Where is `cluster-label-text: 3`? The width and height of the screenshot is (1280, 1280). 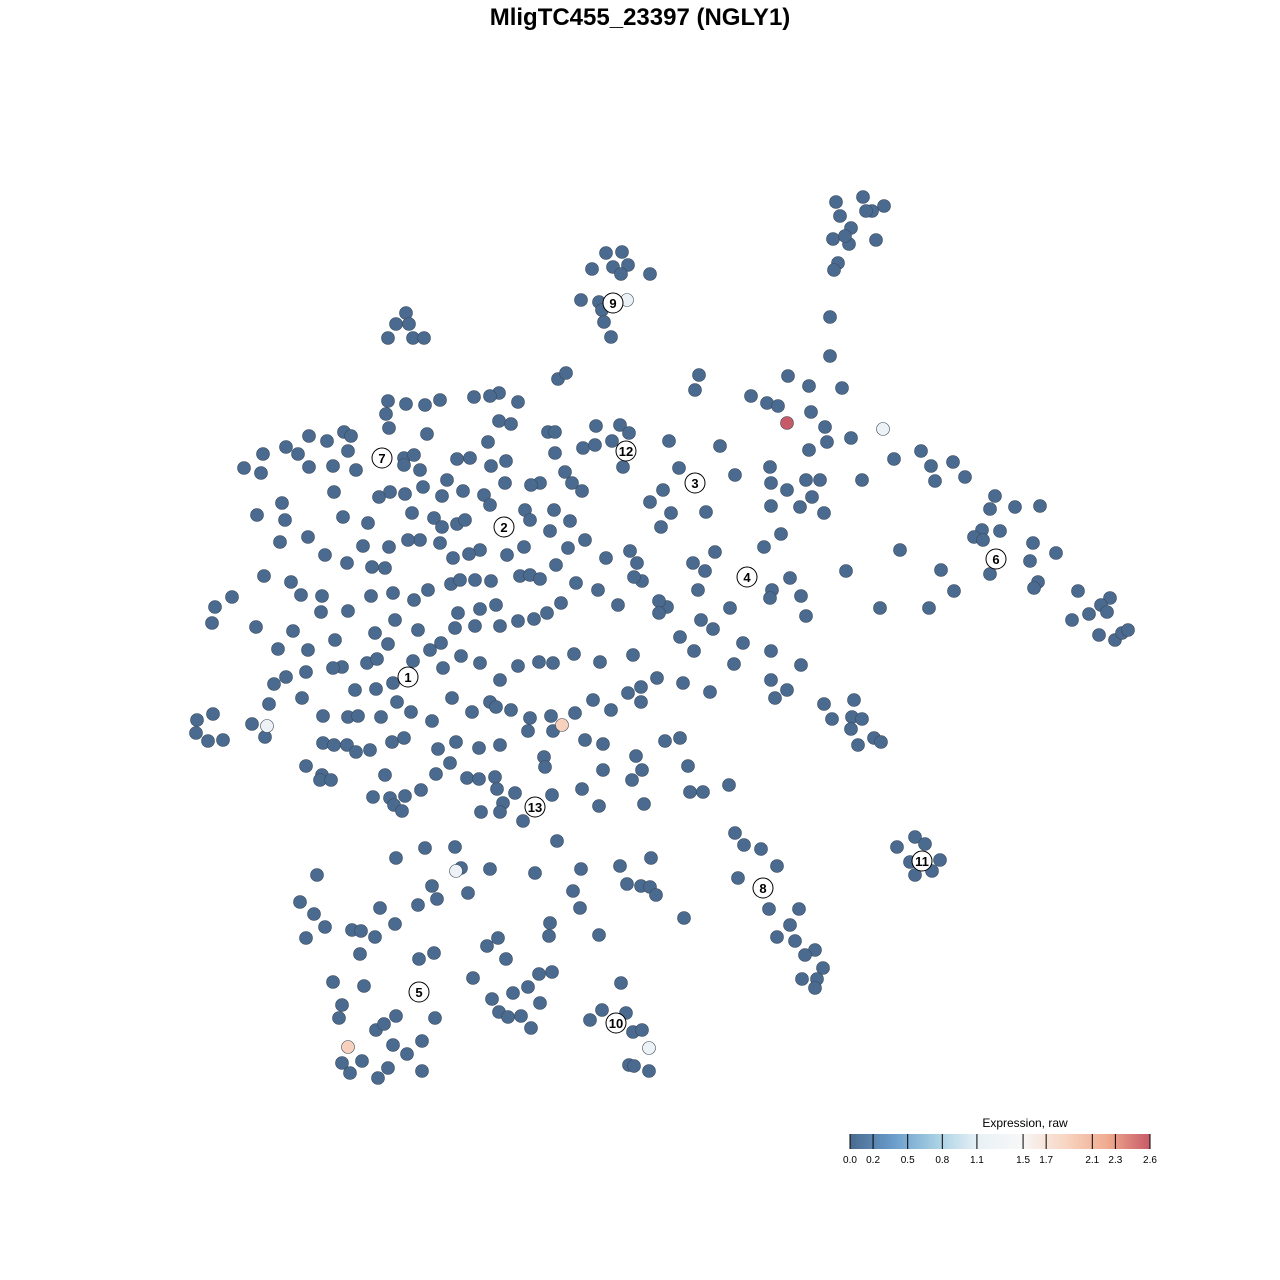
cluster-label-text: 3 is located at coordinates (694, 483).